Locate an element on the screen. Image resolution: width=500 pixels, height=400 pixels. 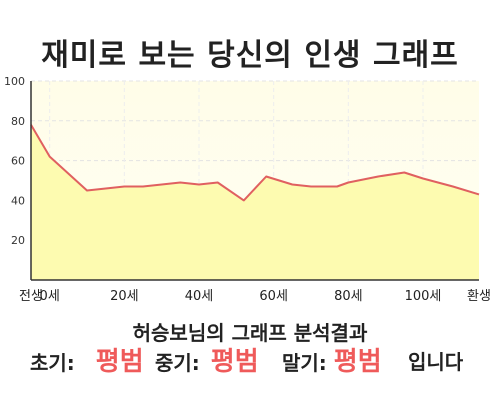
ending-text: 입니다 is located at coordinates (436, 362).